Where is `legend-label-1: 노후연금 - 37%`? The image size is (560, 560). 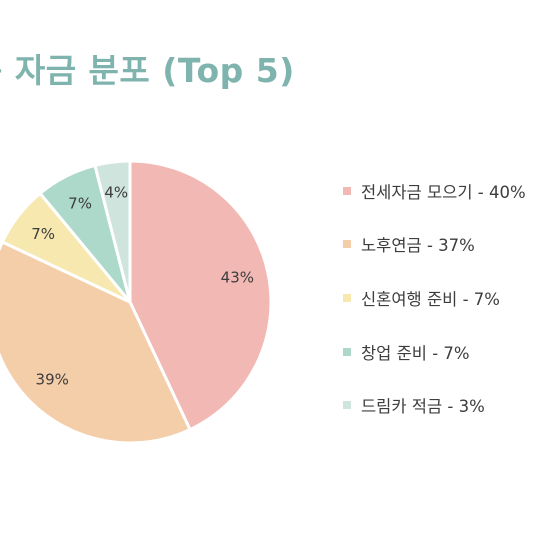 legend-label-1: 노후연금 - 37% is located at coordinates (418, 246).